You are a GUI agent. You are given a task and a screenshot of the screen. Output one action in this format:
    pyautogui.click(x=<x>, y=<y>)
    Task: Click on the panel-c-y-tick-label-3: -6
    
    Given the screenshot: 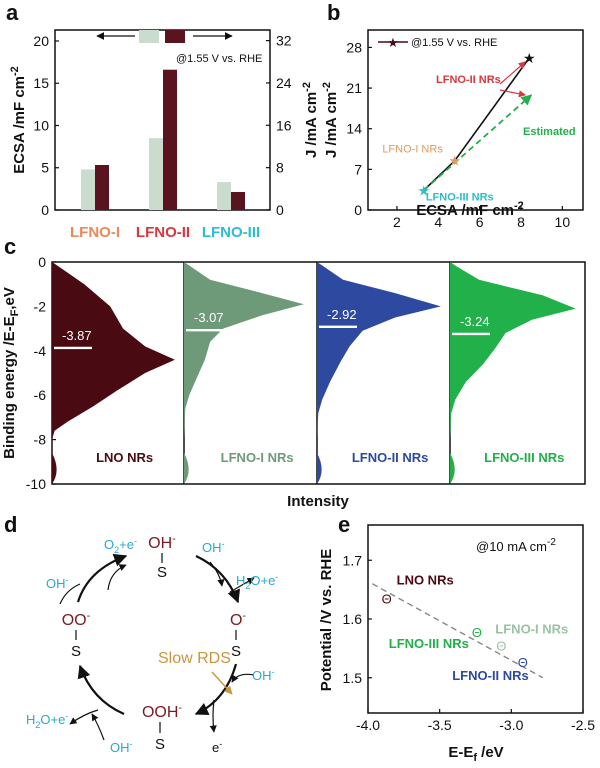 What is the action you would take?
    pyautogui.click(x=40, y=395)
    